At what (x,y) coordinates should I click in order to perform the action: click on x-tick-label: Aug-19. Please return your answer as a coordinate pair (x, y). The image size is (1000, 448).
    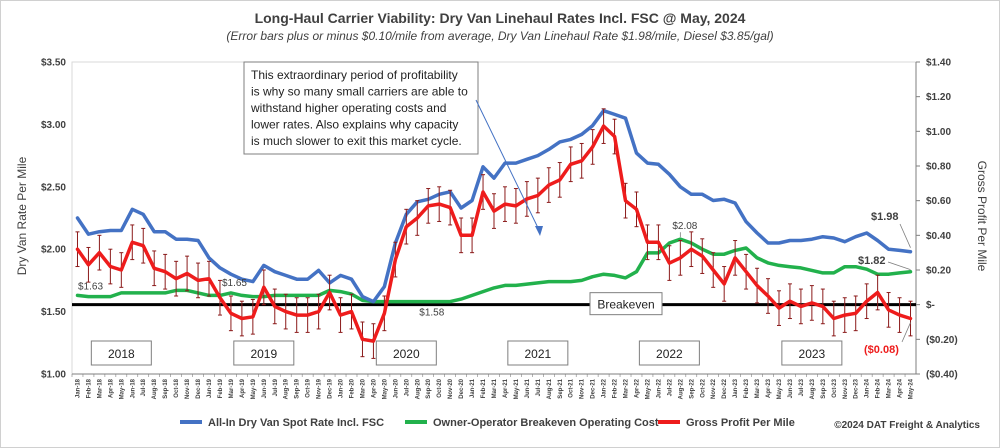
    Looking at the image, I should click on (287, 388).